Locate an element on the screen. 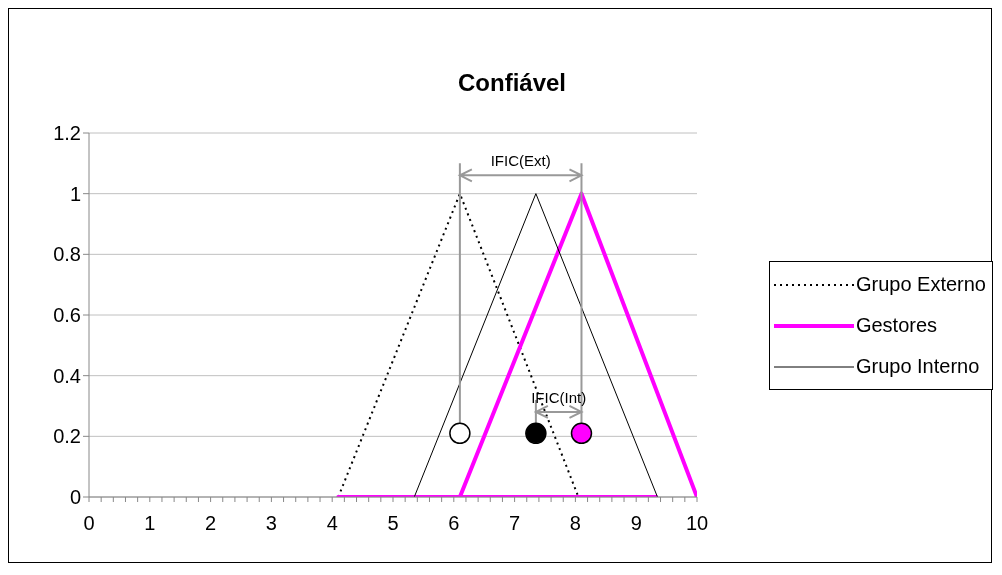  legend-label: Grupo Externo is located at coordinates (920, 284).